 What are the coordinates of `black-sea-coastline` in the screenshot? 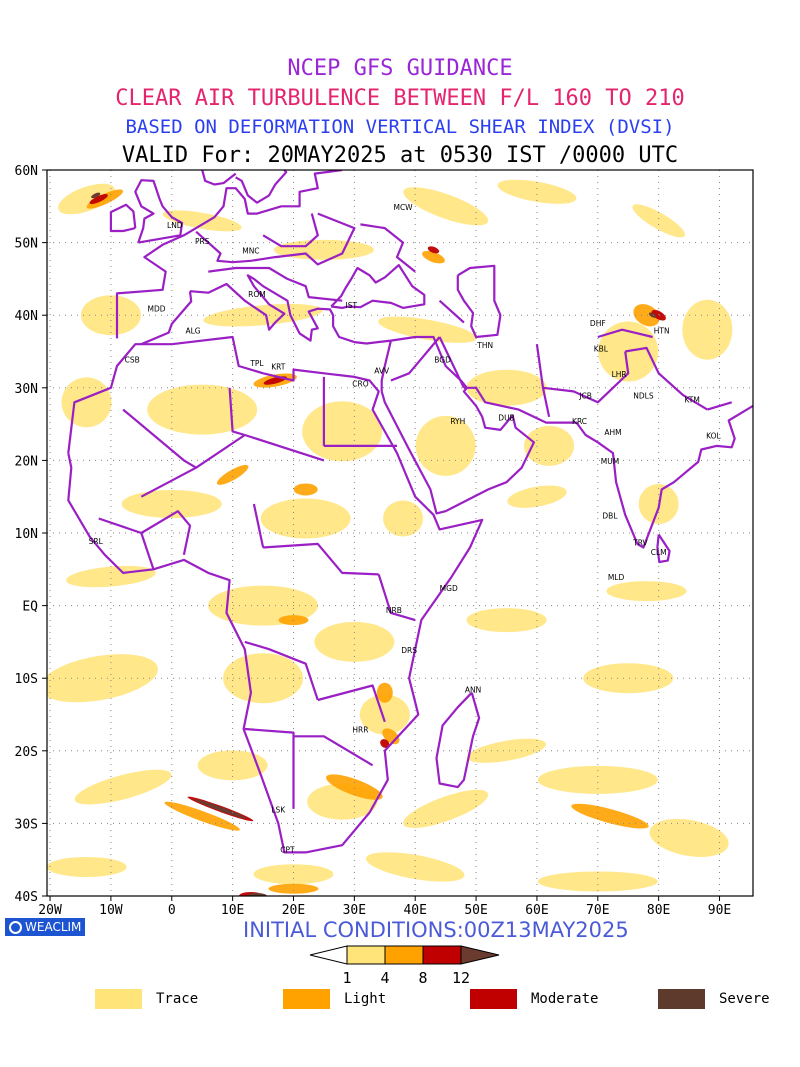 It's located at (378, 286).